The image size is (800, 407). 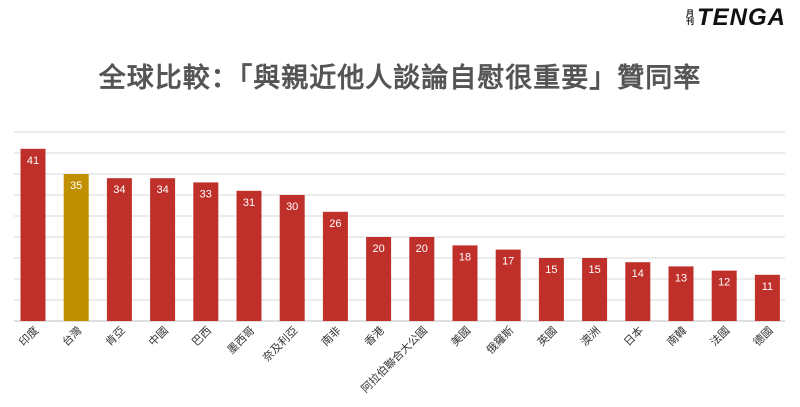 I want to click on logo-small-text: 月 刊, so click(x=690, y=18).